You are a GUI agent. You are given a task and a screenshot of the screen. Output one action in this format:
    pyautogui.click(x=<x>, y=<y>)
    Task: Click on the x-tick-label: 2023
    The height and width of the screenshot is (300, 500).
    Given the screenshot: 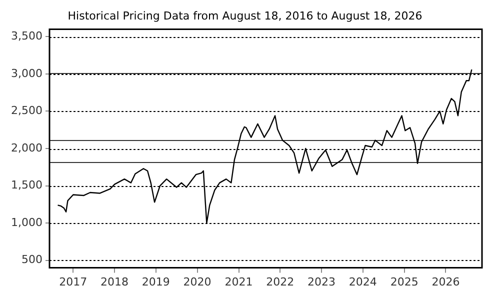 What is the action you would take?
    pyautogui.click(x=322, y=281)
    